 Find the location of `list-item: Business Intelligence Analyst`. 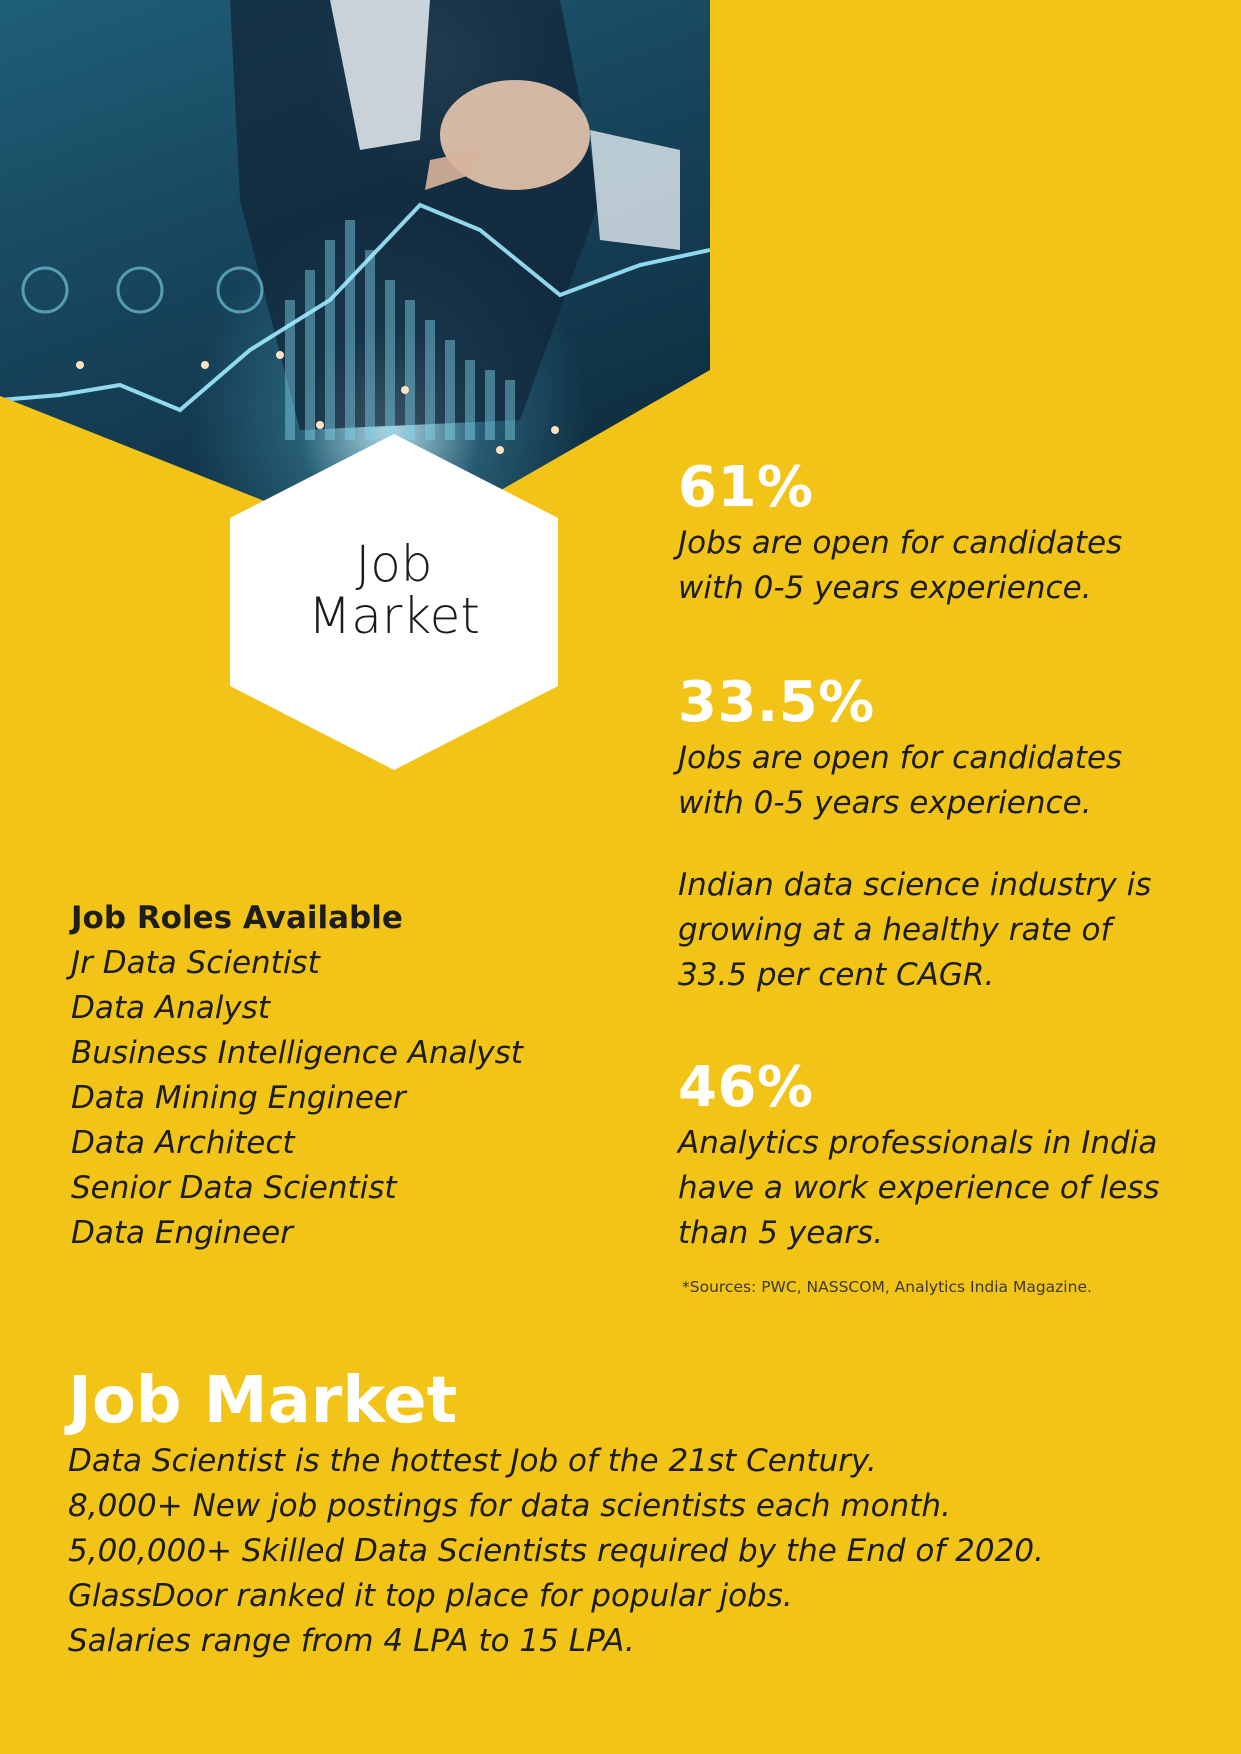

list-item: Business Intelligence Analyst is located at coordinates (297, 1053).